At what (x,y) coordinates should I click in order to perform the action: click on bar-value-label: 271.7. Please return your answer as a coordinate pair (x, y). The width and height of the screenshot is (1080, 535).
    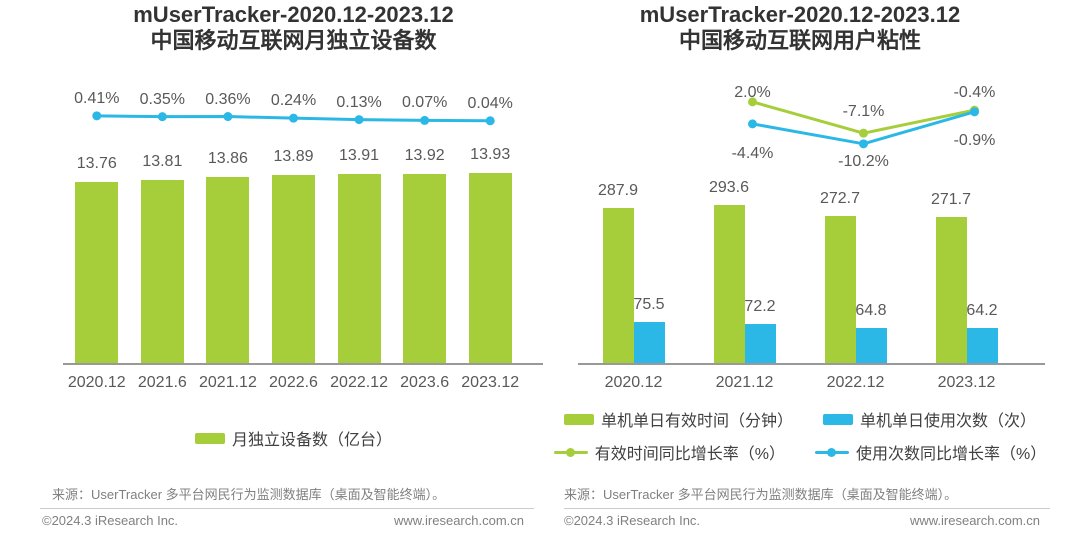
    Looking at the image, I should click on (951, 199).